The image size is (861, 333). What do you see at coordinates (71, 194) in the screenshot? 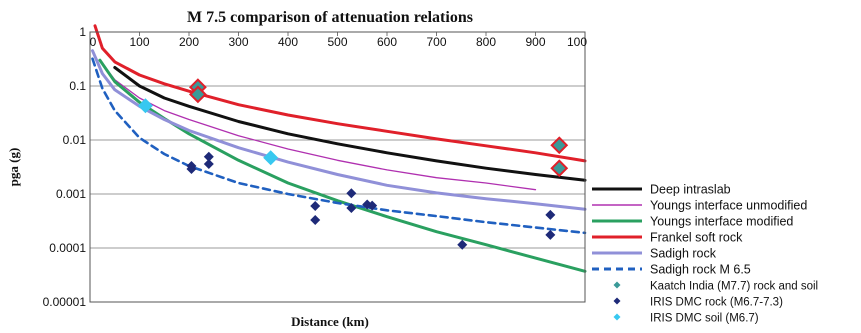
I see `y-tick-label: 0.001` at bounding box center [71, 194].